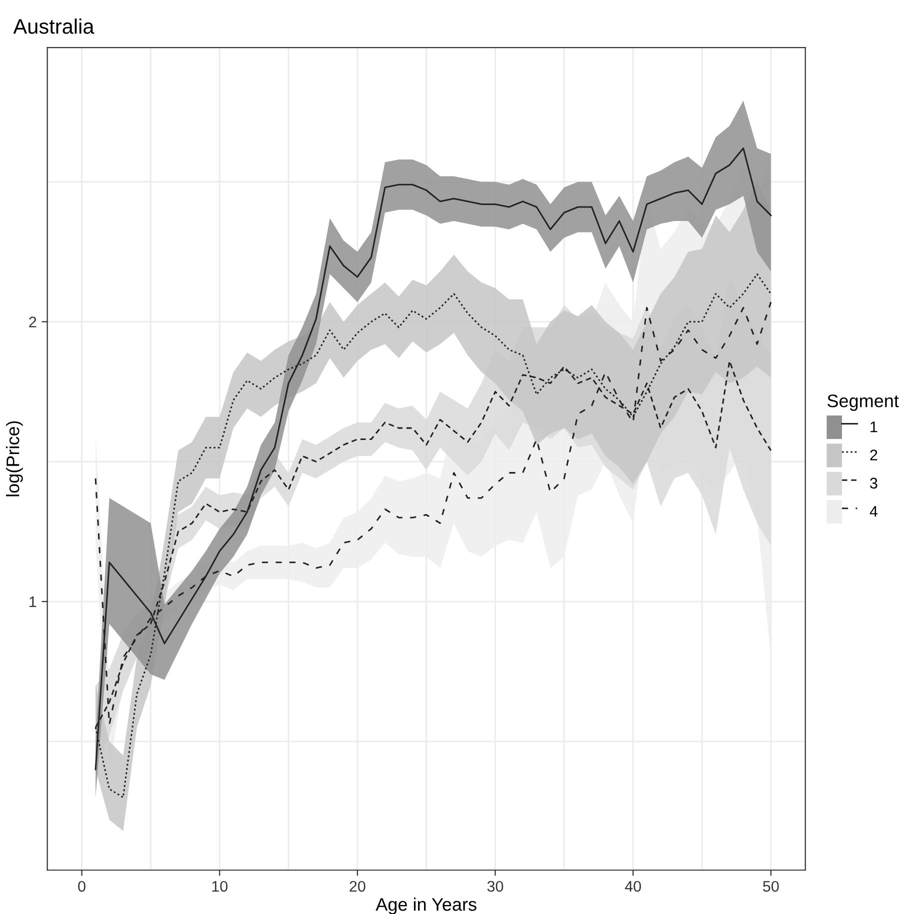  What do you see at coordinates (14, 458) in the screenshot?
I see `y-axis-title: log(Price)` at bounding box center [14, 458].